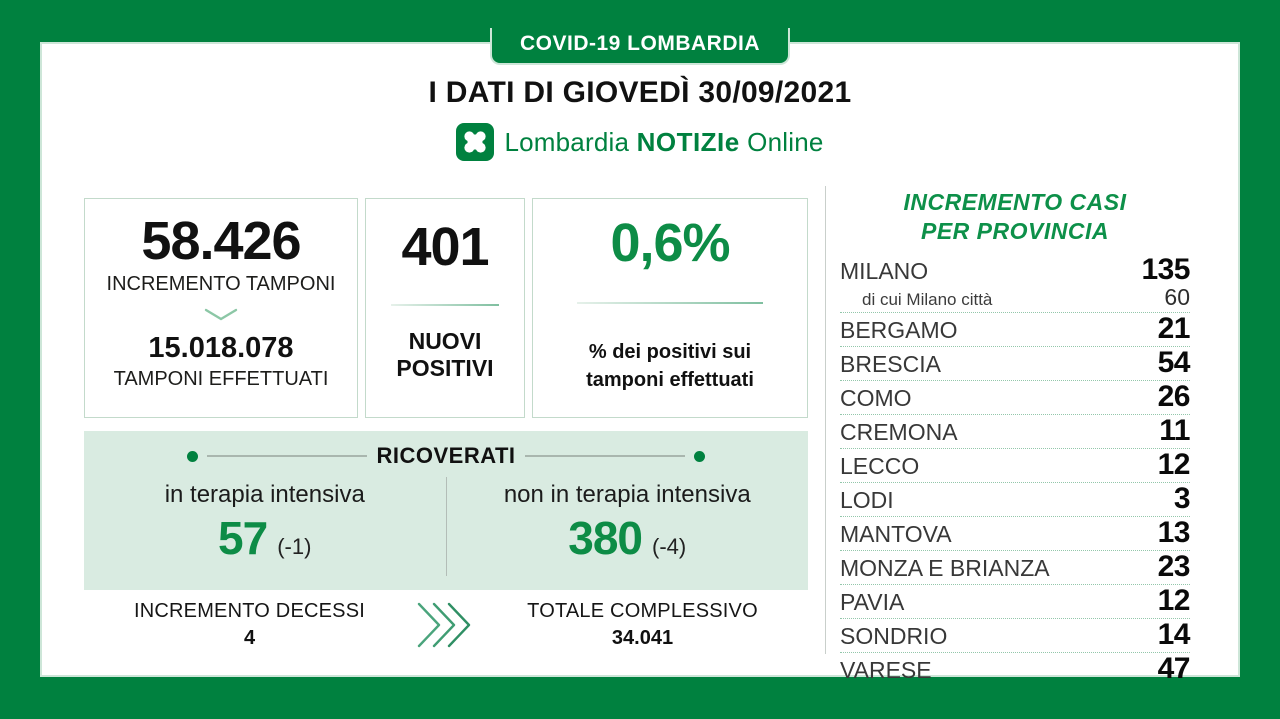 The height and width of the screenshot is (719, 1280). What do you see at coordinates (243, 538) in the screenshot?
I see `terapia-intensiva-value: 57` at bounding box center [243, 538].